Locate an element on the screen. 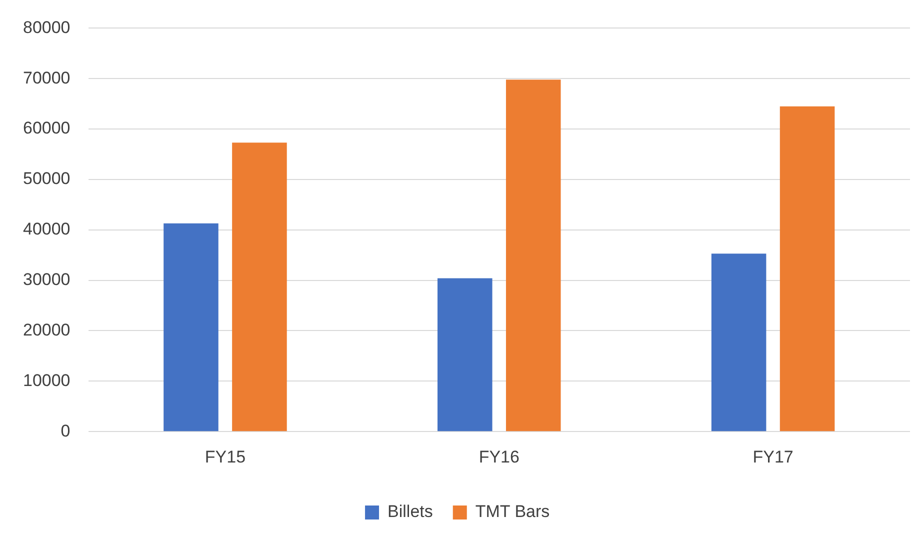  x-tick-label: FY15 is located at coordinates (225, 456).